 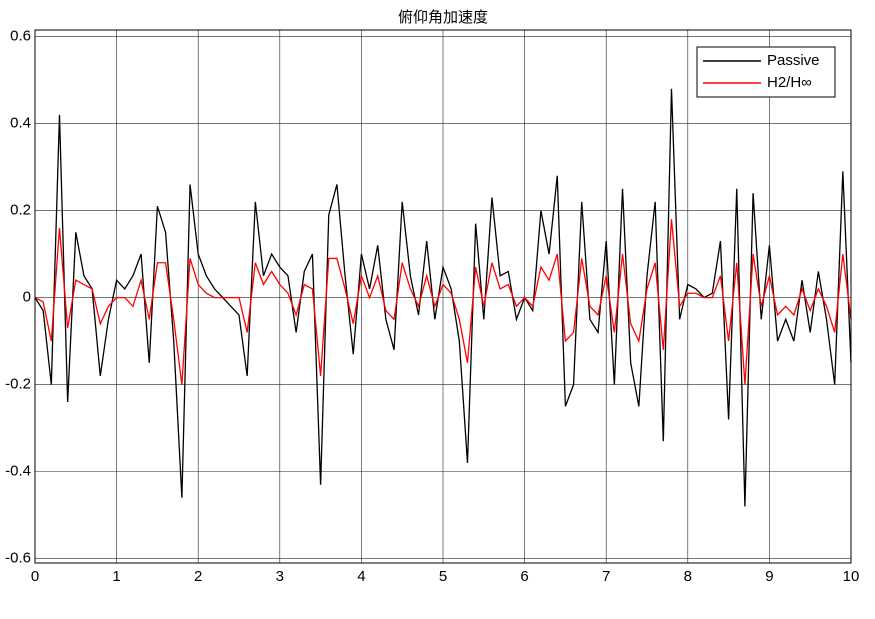 What do you see at coordinates (766, 72) in the screenshot?
I see `legend-box` at bounding box center [766, 72].